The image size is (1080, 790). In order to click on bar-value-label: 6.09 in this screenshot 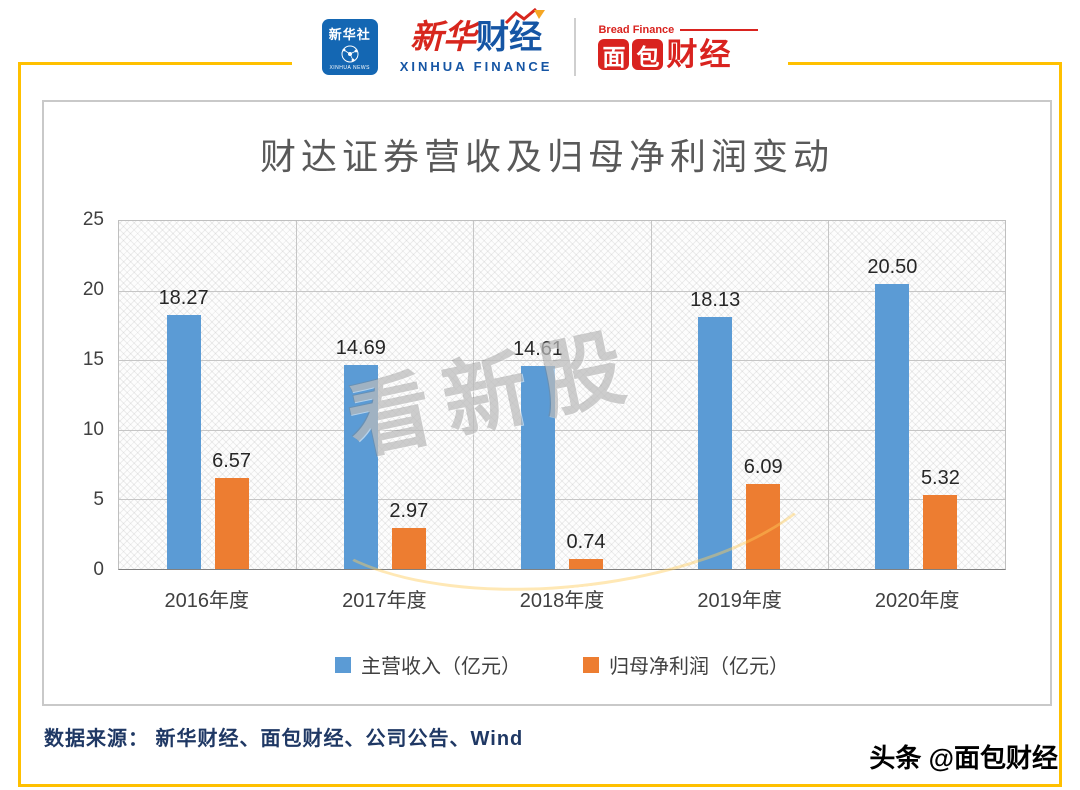, I will do `click(763, 467)`.